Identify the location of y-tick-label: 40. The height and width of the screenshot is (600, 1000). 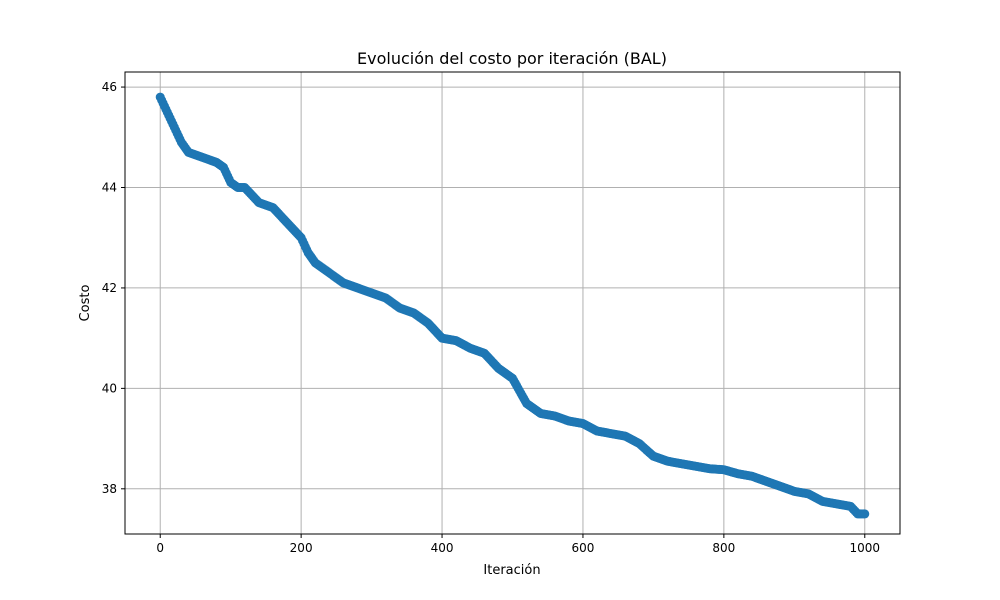
(109, 388).